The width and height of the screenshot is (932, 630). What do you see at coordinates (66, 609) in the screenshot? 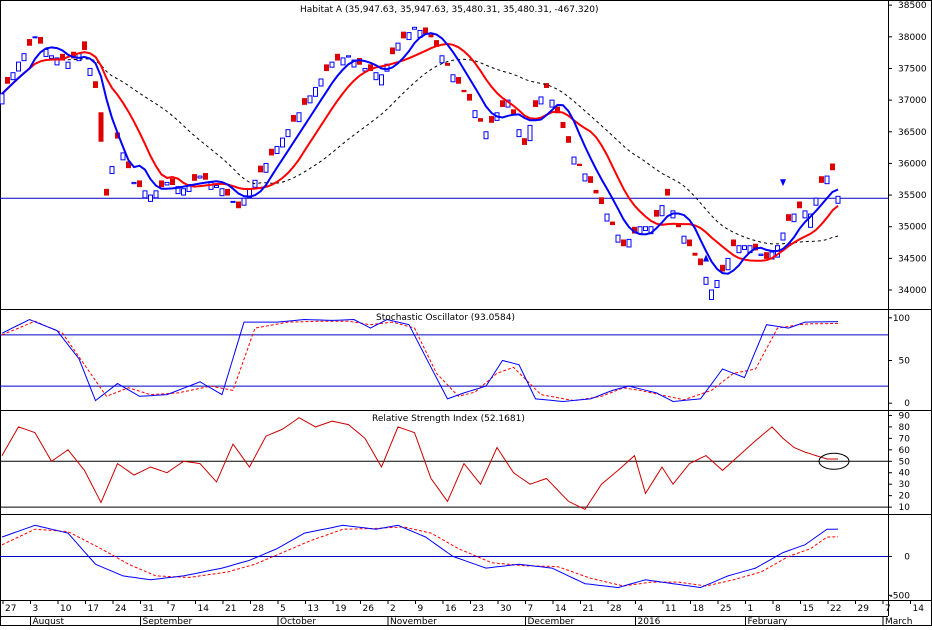
I see `x-day-label: 10` at bounding box center [66, 609].